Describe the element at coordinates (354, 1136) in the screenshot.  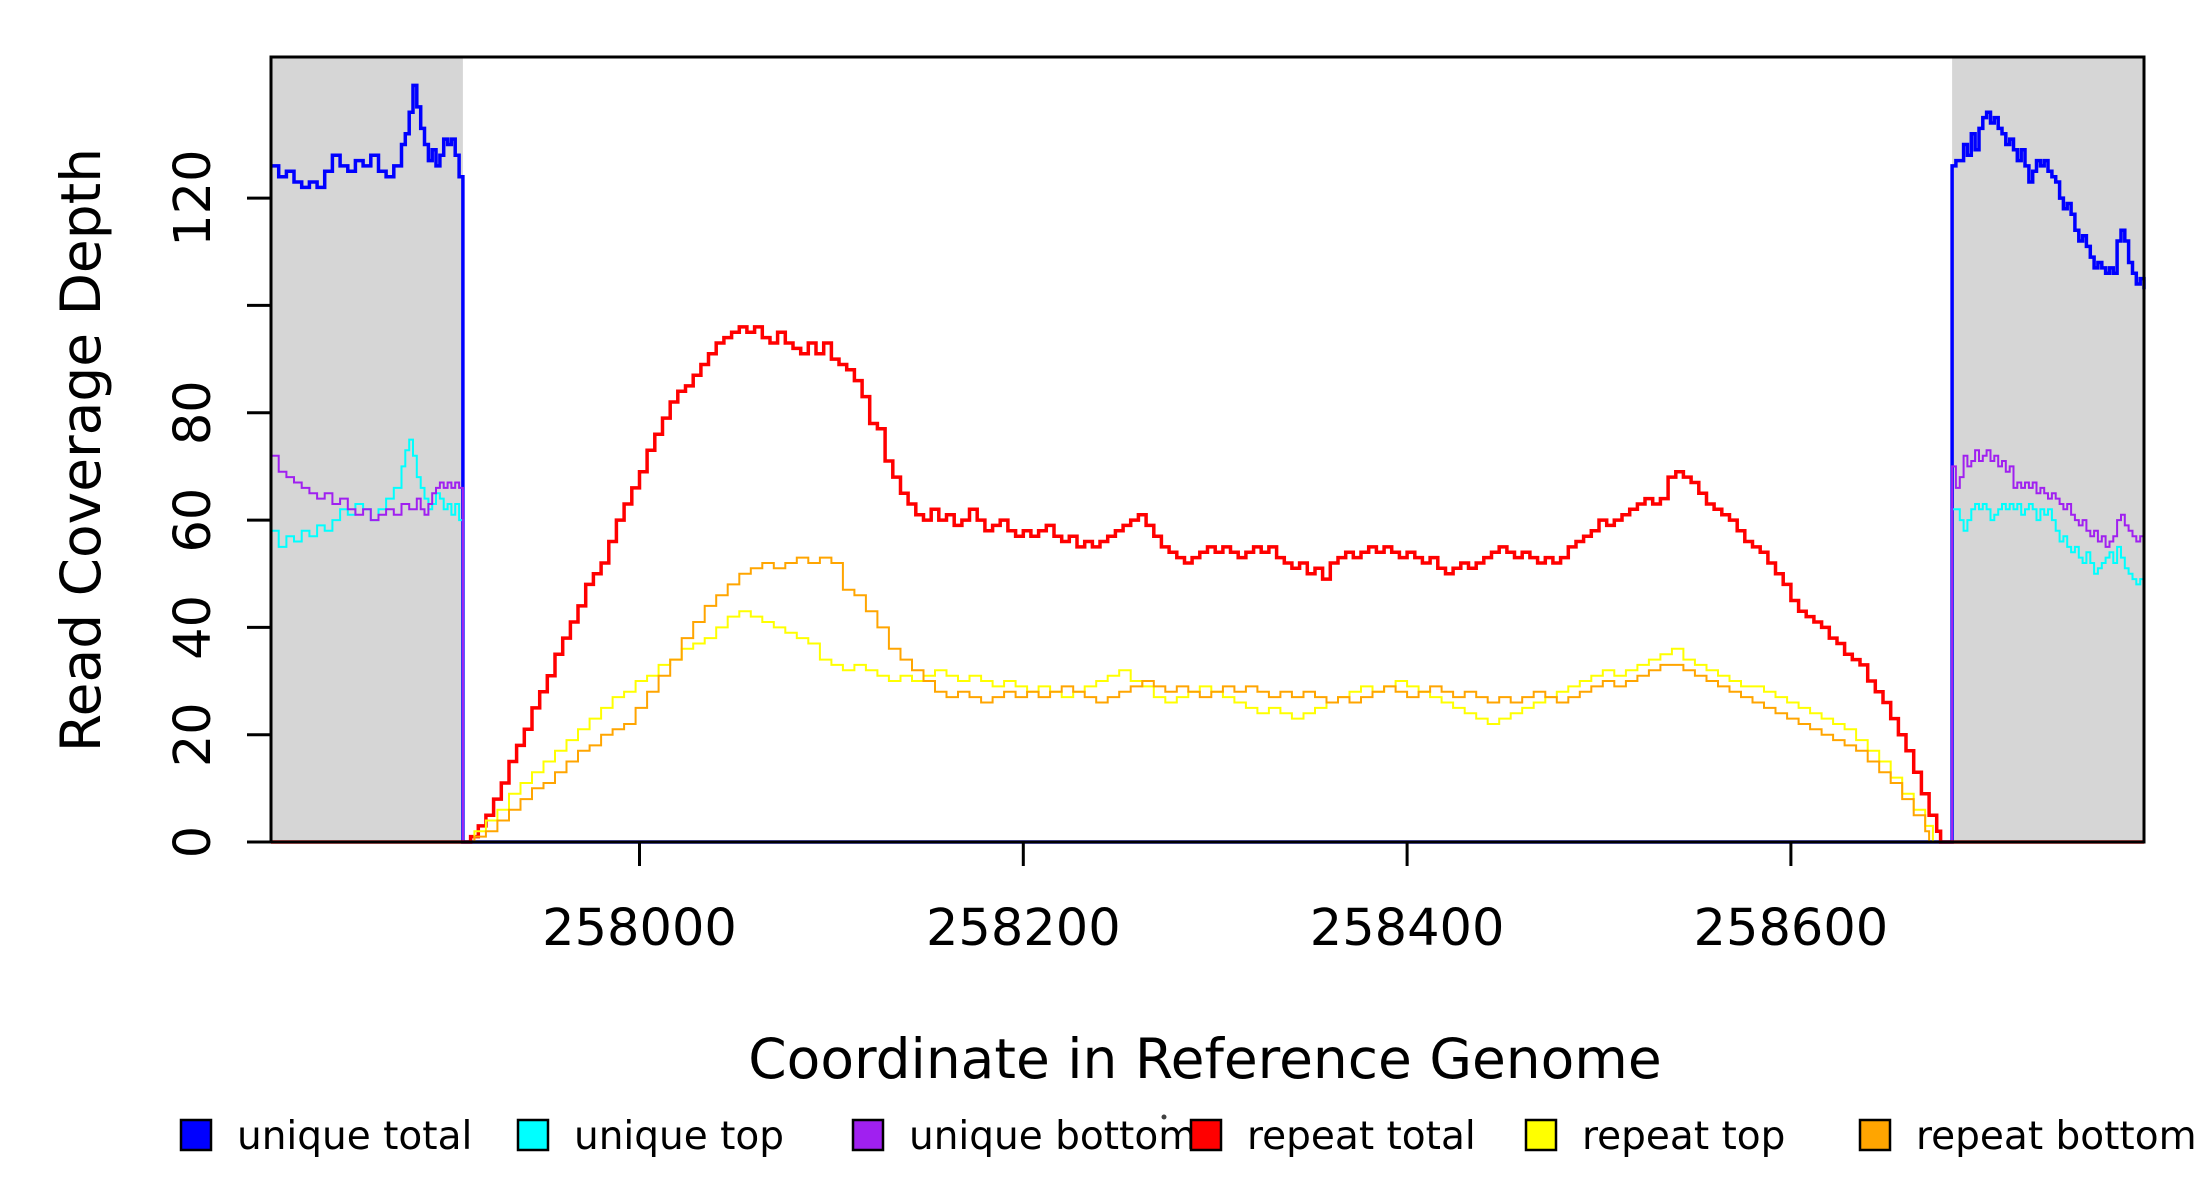
I see `legend-item-label: unique total` at that location.